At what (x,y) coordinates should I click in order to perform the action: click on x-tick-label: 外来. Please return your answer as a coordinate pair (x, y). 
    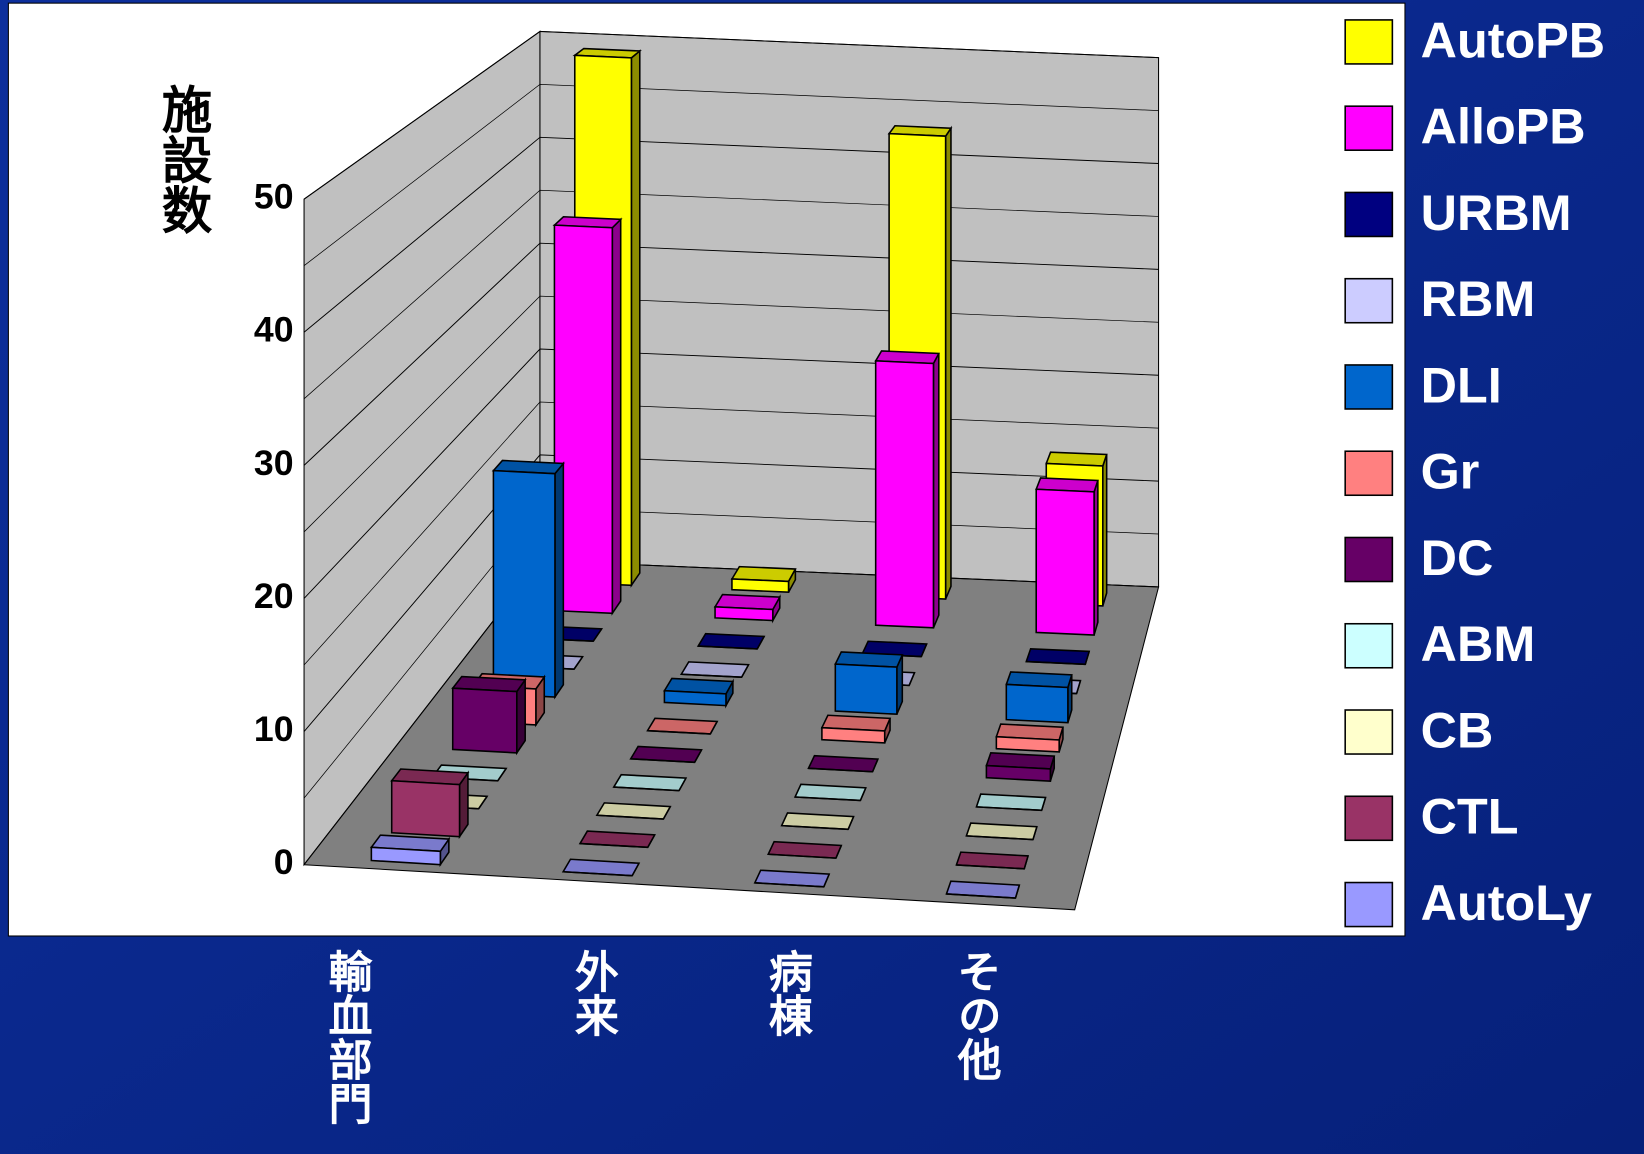
    Looking at the image, I should click on (593, 992).